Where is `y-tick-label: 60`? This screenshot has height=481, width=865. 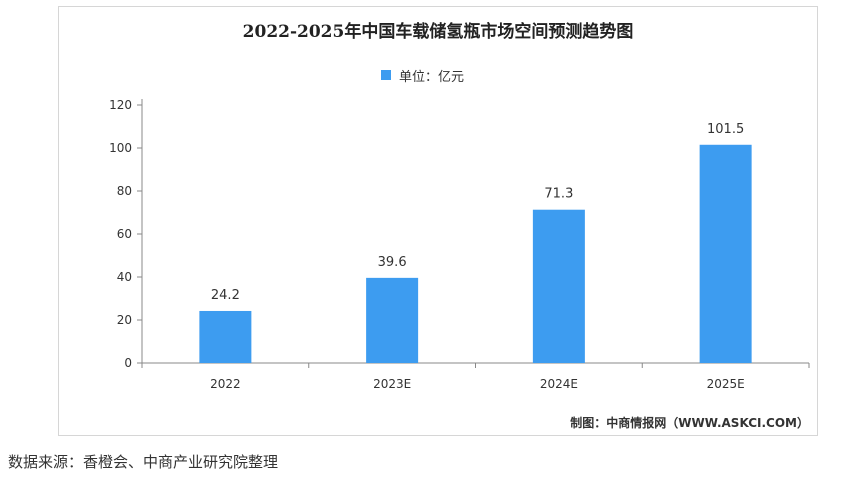
y-tick-label: 60 is located at coordinates (124, 234).